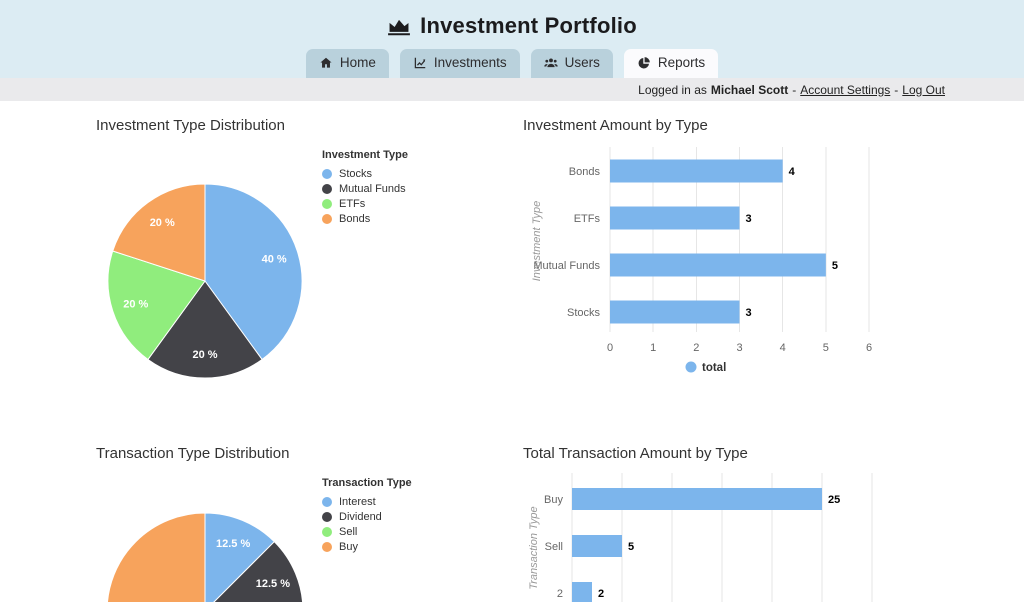 Image resolution: width=1024 pixels, height=602 pixels. What do you see at coordinates (360, 516) in the screenshot?
I see `legend-label: Dividend` at bounding box center [360, 516].